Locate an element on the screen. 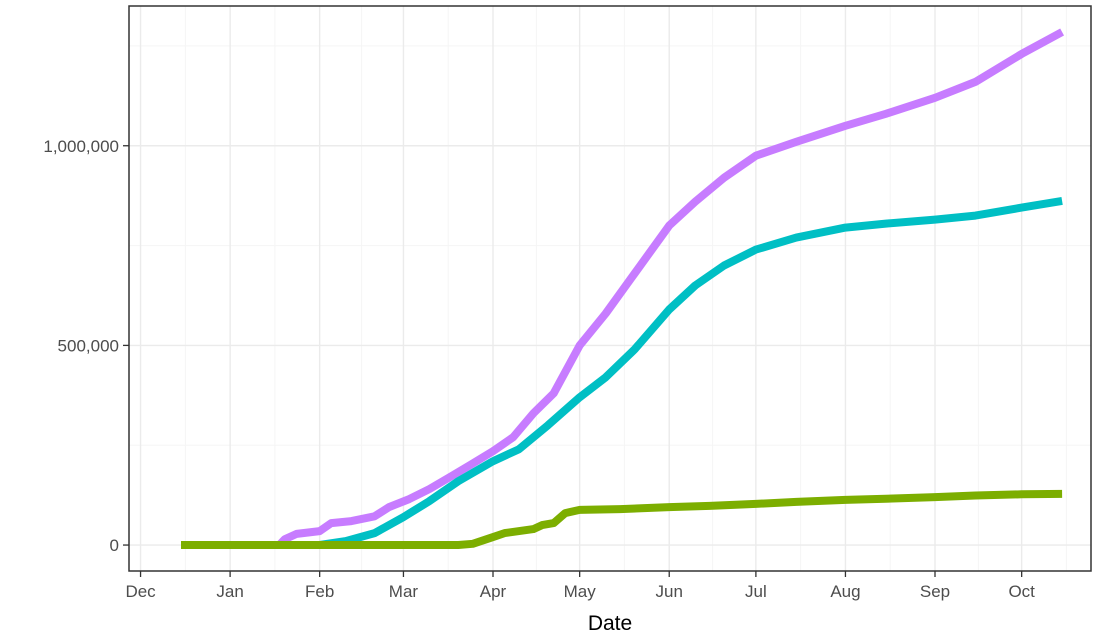 The width and height of the screenshot is (1096, 637). x-tick-label: Jul is located at coordinates (756, 591).